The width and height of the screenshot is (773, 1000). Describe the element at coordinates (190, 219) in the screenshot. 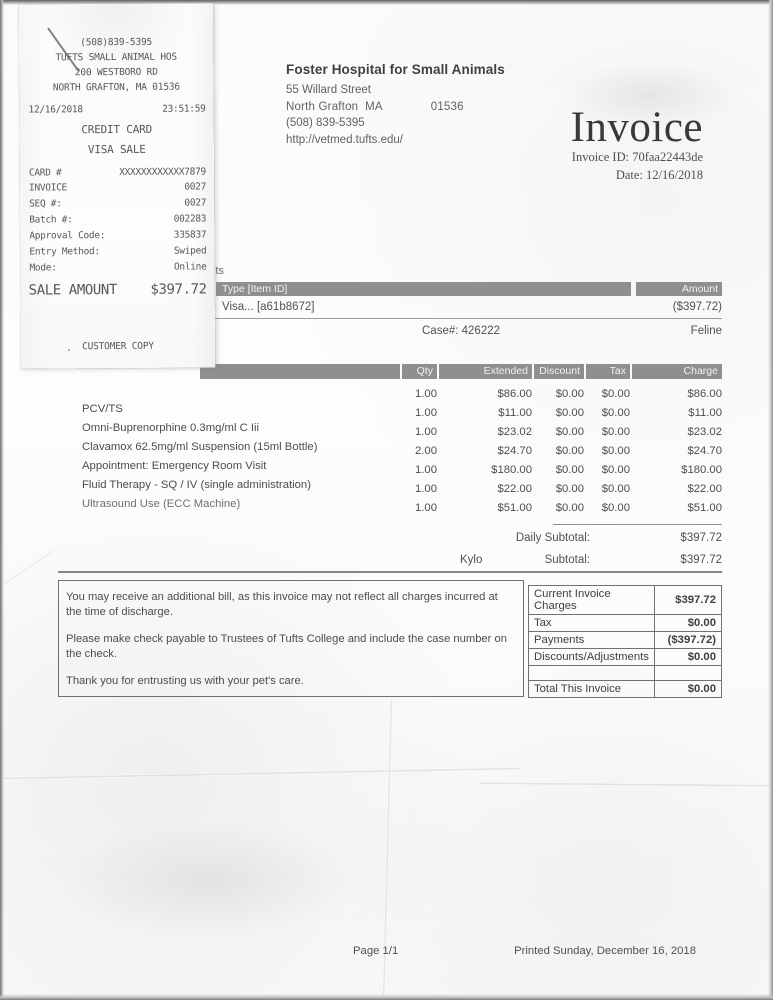

I see `receipt-field-value: 002283` at that location.